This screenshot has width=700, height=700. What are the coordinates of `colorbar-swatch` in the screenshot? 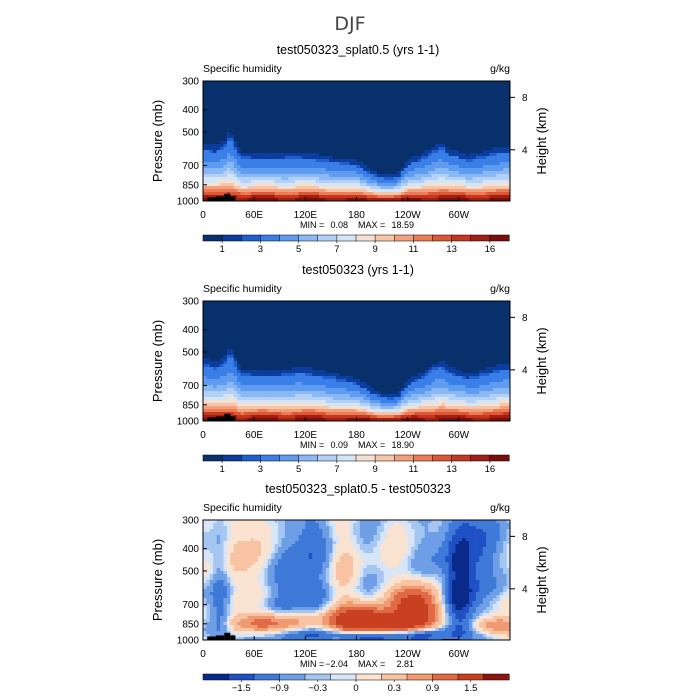 It's located at (480, 238).